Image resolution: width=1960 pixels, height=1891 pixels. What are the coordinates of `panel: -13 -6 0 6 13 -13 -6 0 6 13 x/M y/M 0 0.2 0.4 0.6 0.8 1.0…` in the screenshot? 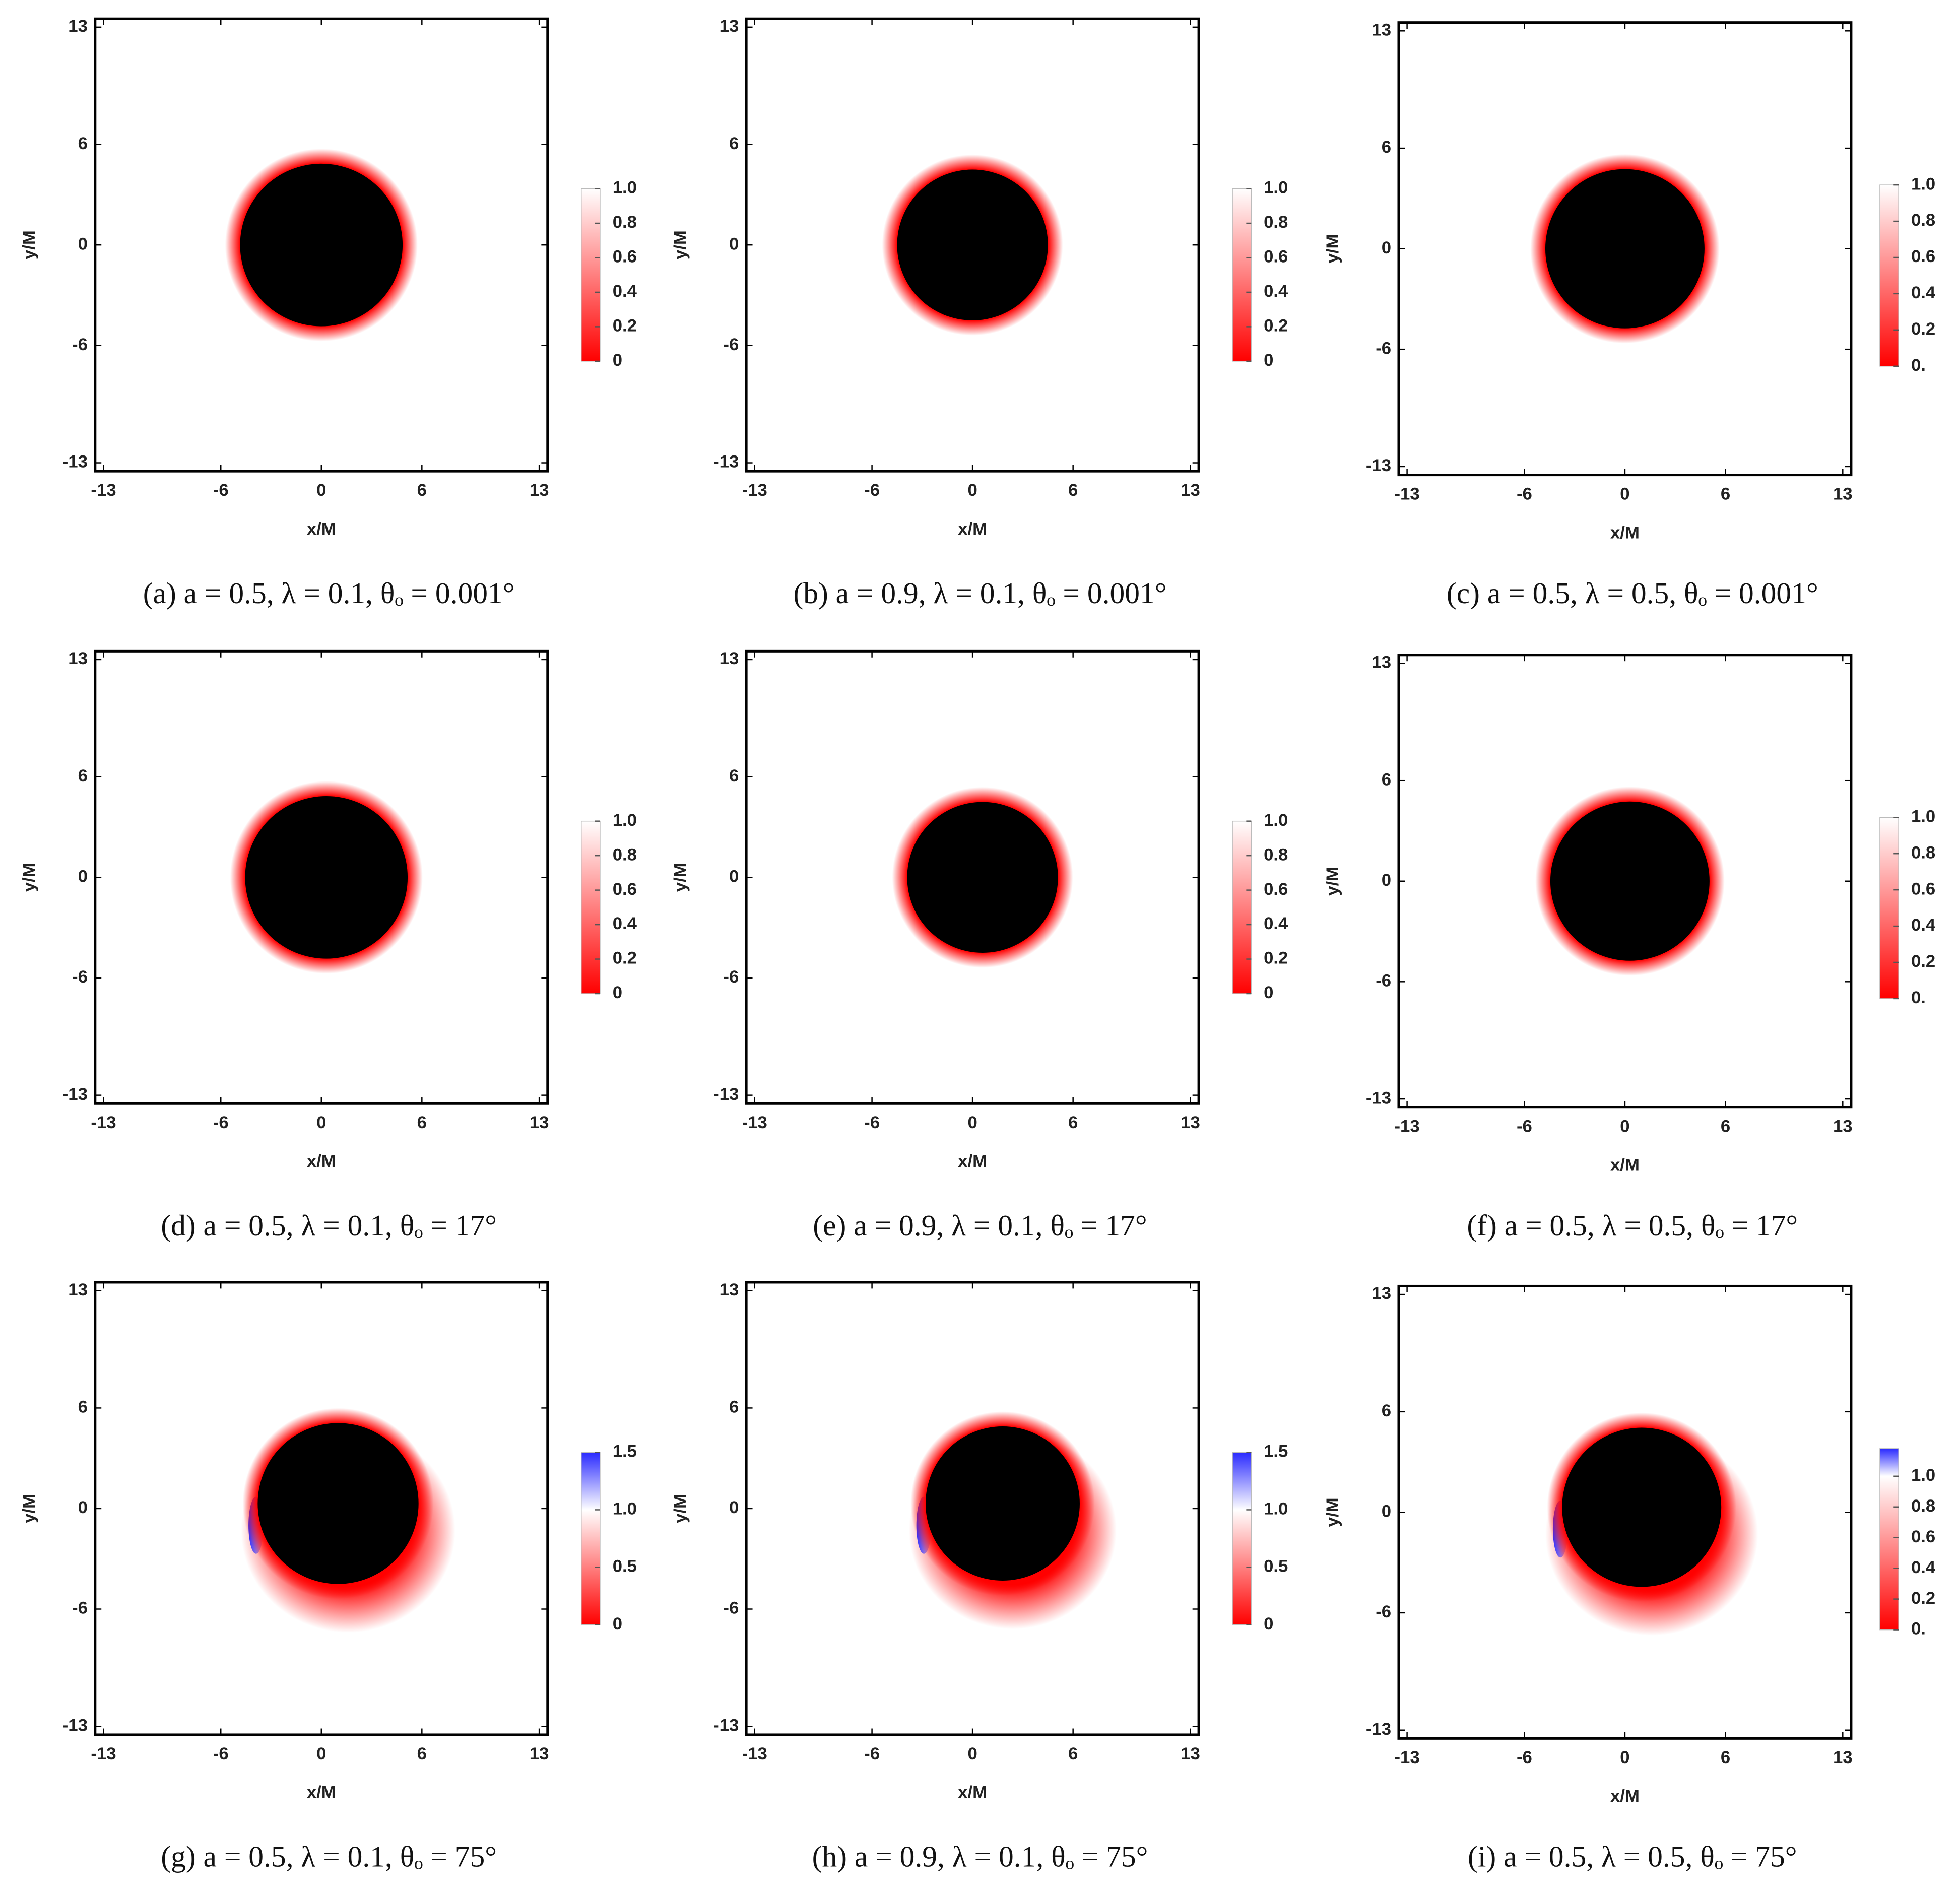 It's located at (979, 313).